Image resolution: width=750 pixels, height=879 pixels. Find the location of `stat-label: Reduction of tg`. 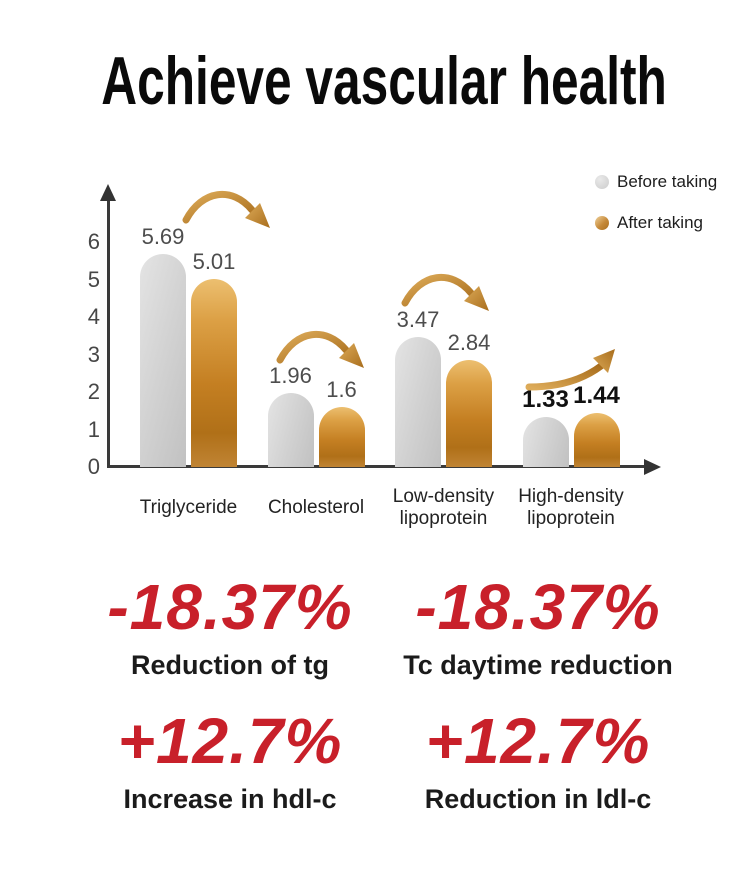

stat-label: Reduction of tg is located at coordinates (230, 665).